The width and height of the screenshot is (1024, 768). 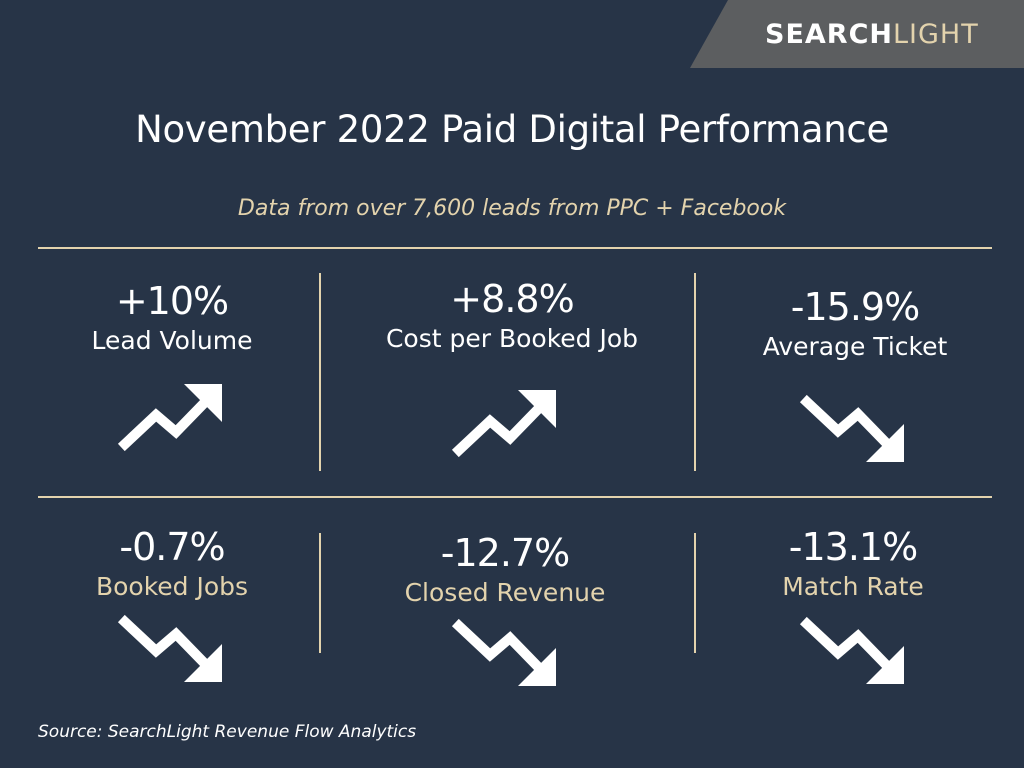 What do you see at coordinates (172, 301) in the screenshot?
I see `metric-value: +10%` at bounding box center [172, 301].